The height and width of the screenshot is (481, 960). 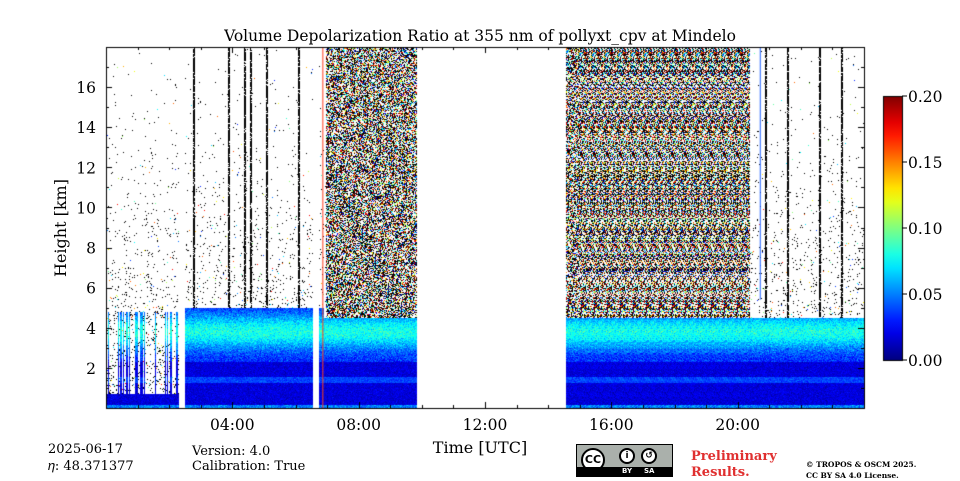 What do you see at coordinates (925, 295) in the screenshot?
I see `colorbar-tick-label: 0.05` at bounding box center [925, 295].